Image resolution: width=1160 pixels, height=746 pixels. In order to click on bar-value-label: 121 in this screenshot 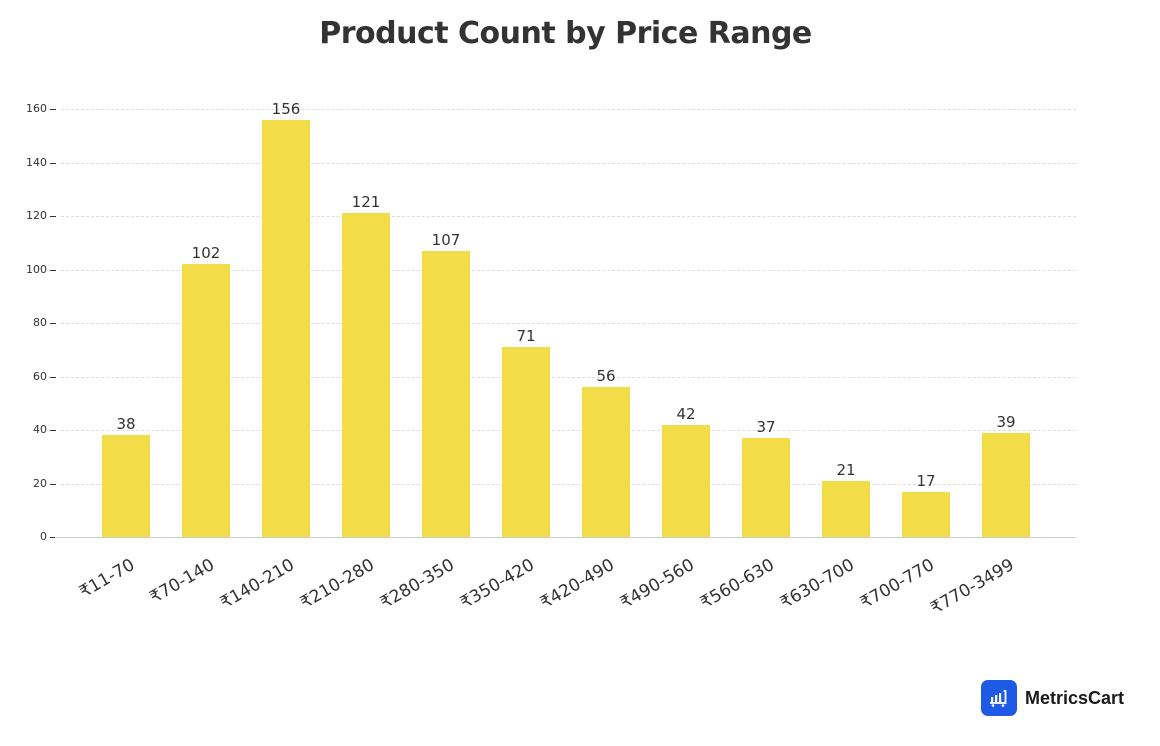, I will do `click(366, 202)`.